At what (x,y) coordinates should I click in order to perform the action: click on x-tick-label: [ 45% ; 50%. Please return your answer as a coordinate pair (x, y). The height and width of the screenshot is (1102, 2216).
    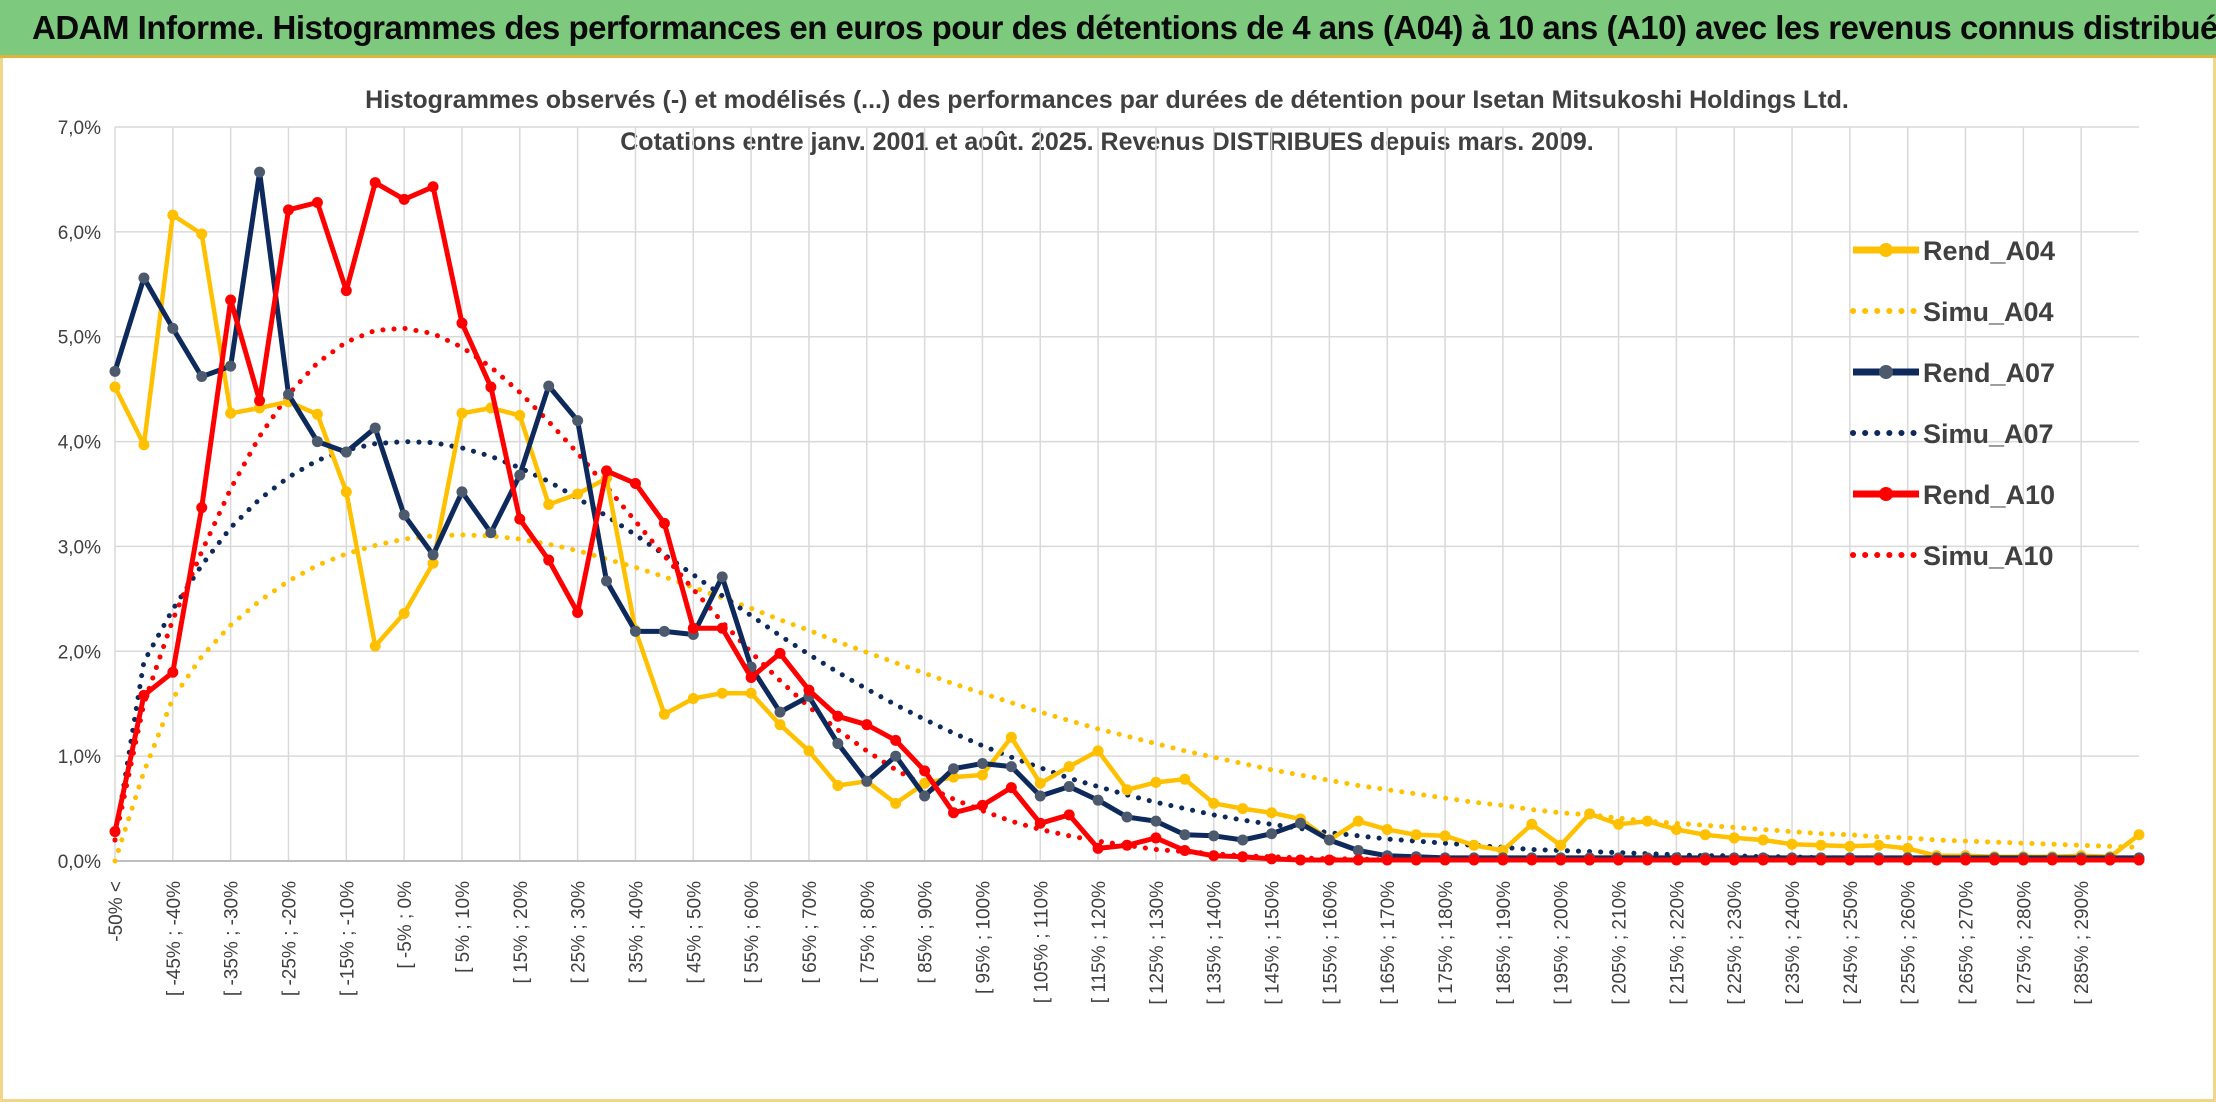
    Looking at the image, I should click on (694, 932).